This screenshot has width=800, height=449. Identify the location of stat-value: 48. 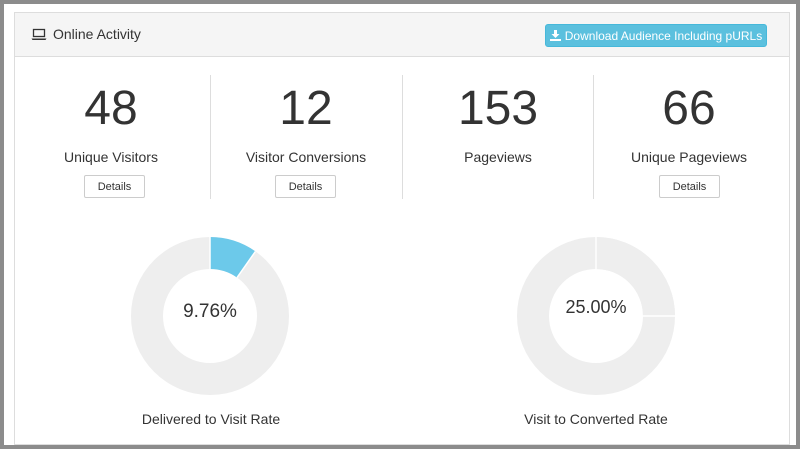
(111, 108).